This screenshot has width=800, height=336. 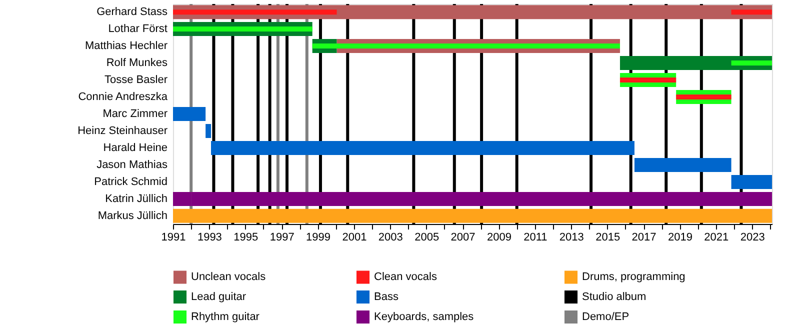 I want to click on x-tick-label: 1993, so click(x=209, y=238).